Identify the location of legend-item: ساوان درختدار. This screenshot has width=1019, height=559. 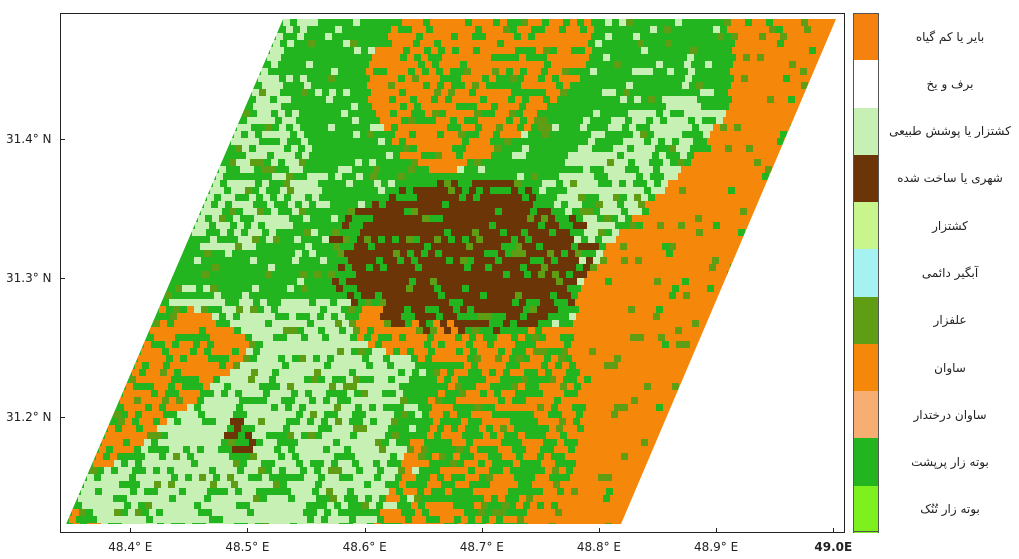
(936, 415).